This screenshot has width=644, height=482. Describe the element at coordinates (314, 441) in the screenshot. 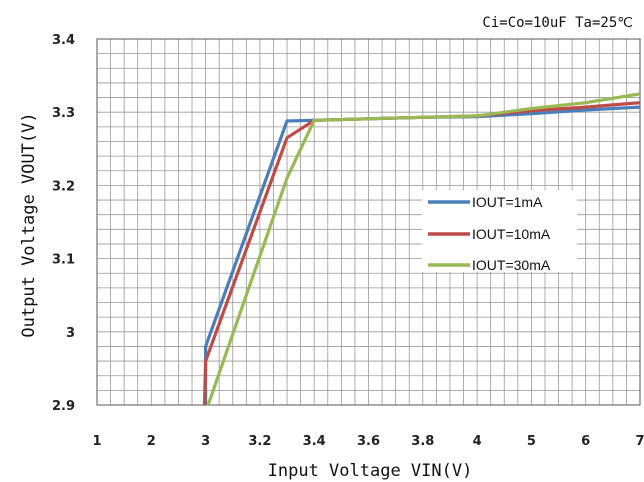

I see `x-tick-label: 3.4` at that location.